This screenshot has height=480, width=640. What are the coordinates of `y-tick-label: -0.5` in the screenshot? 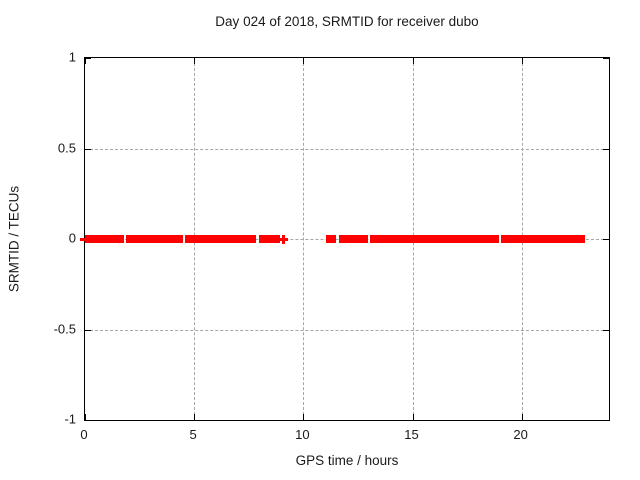 It's located at (64, 328).